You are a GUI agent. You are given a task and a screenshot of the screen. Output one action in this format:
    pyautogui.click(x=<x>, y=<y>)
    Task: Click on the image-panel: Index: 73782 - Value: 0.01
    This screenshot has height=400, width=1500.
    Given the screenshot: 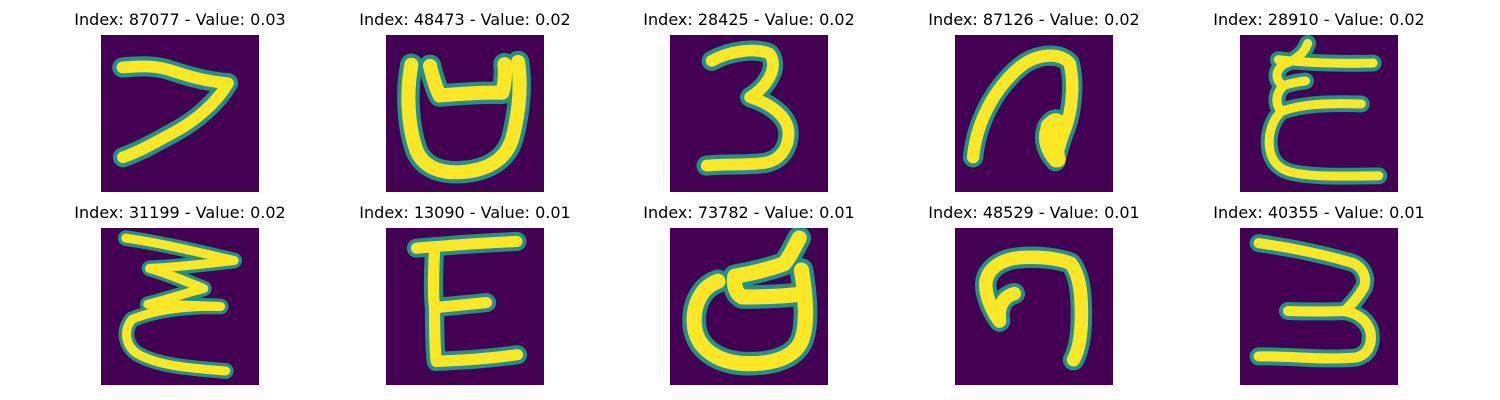 What is the action you would take?
    pyautogui.click(x=749, y=295)
    